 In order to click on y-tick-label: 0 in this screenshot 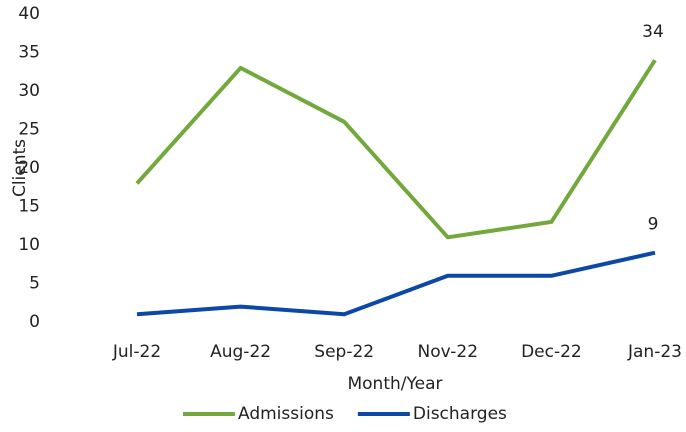, I will do `click(34, 322)`.